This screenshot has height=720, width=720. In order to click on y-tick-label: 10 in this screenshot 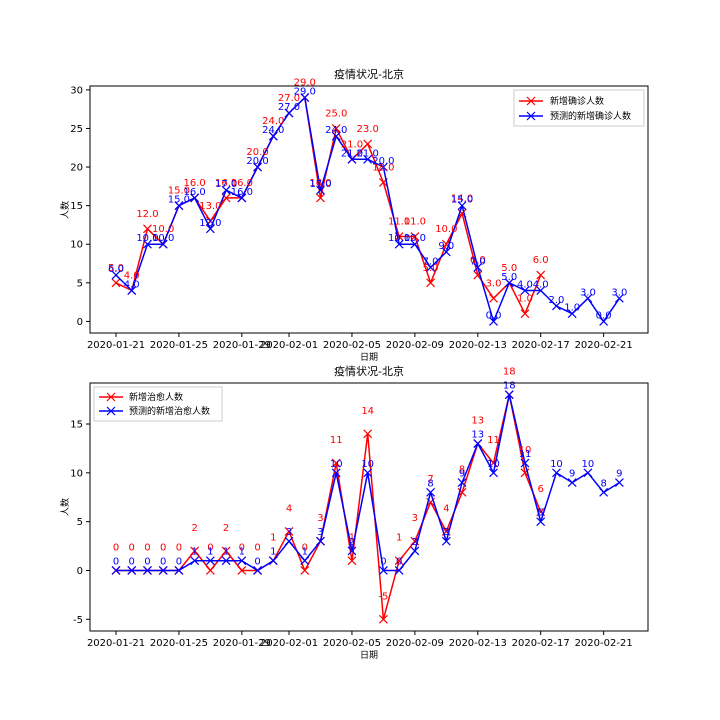, I will do `click(76, 473)`.